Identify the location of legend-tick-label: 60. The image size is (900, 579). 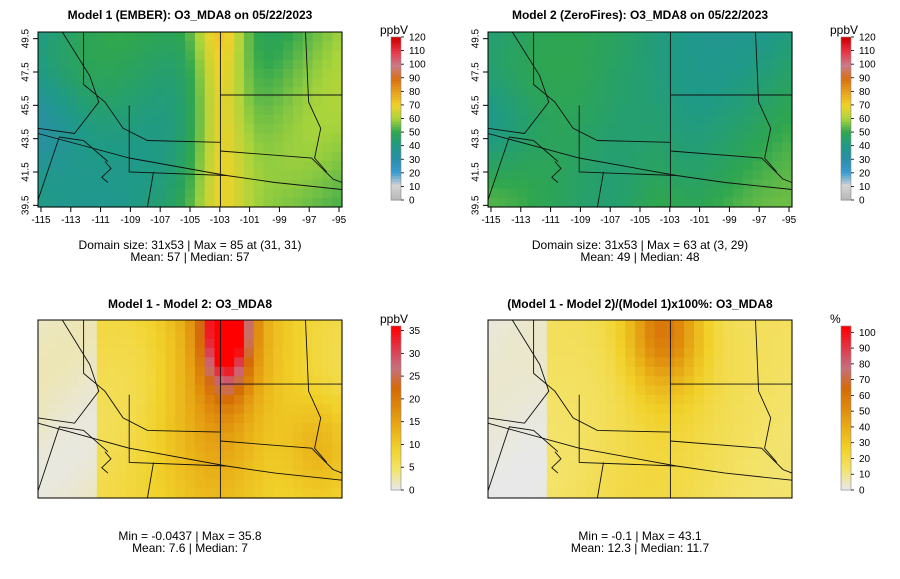
(865, 119).